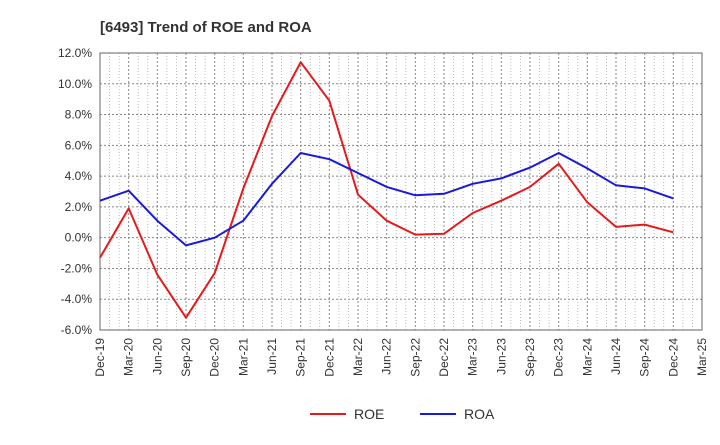 This screenshot has height=445, width=720. What do you see at coordinates (75, 84) in the screenshot?
I see `y-tick-label: 10.0%` at bounding box center [75, 84].